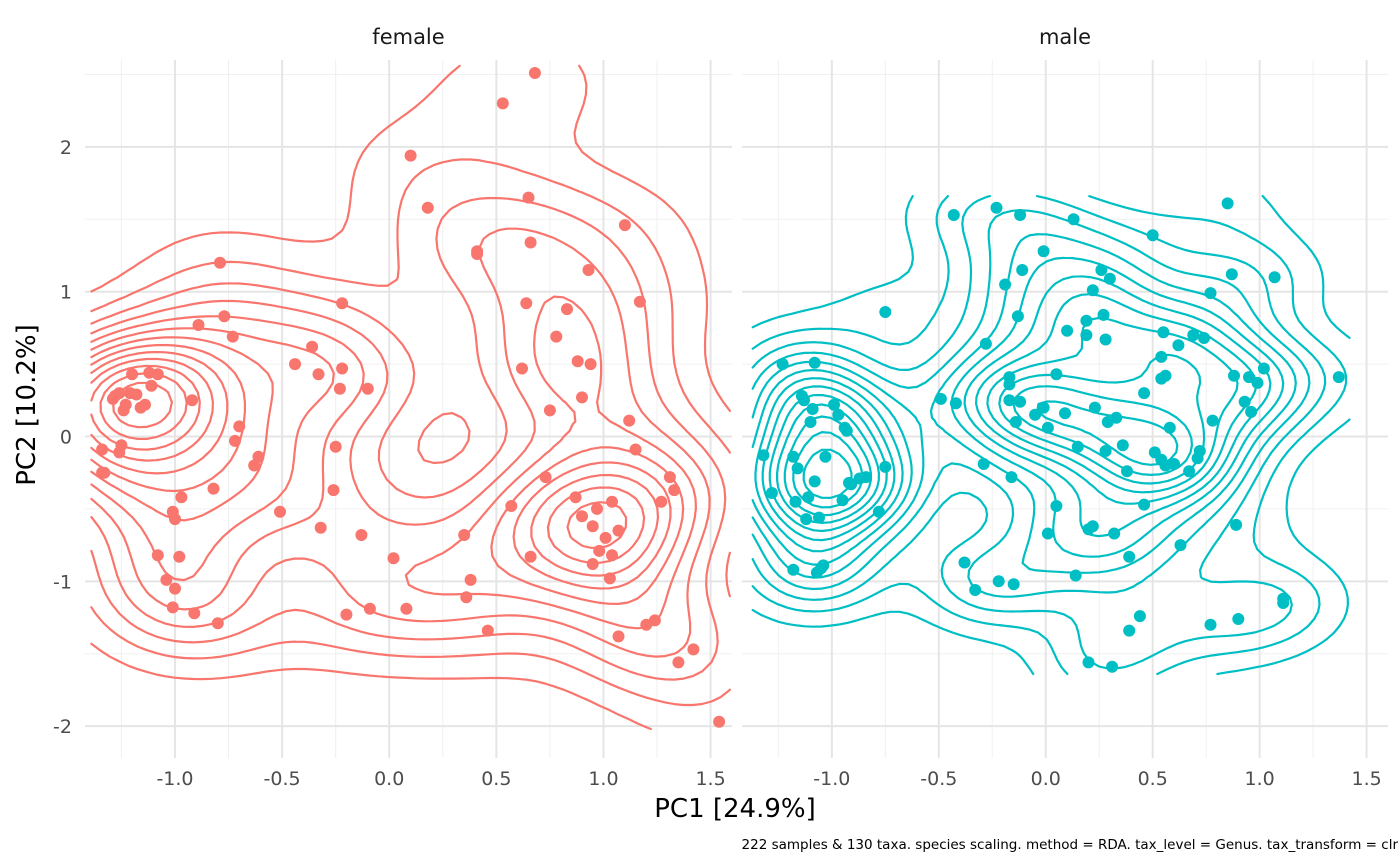 This screenshot has width=1400, height=866. I want to click on x-tick-label: 1.5, so click(1366, 779).